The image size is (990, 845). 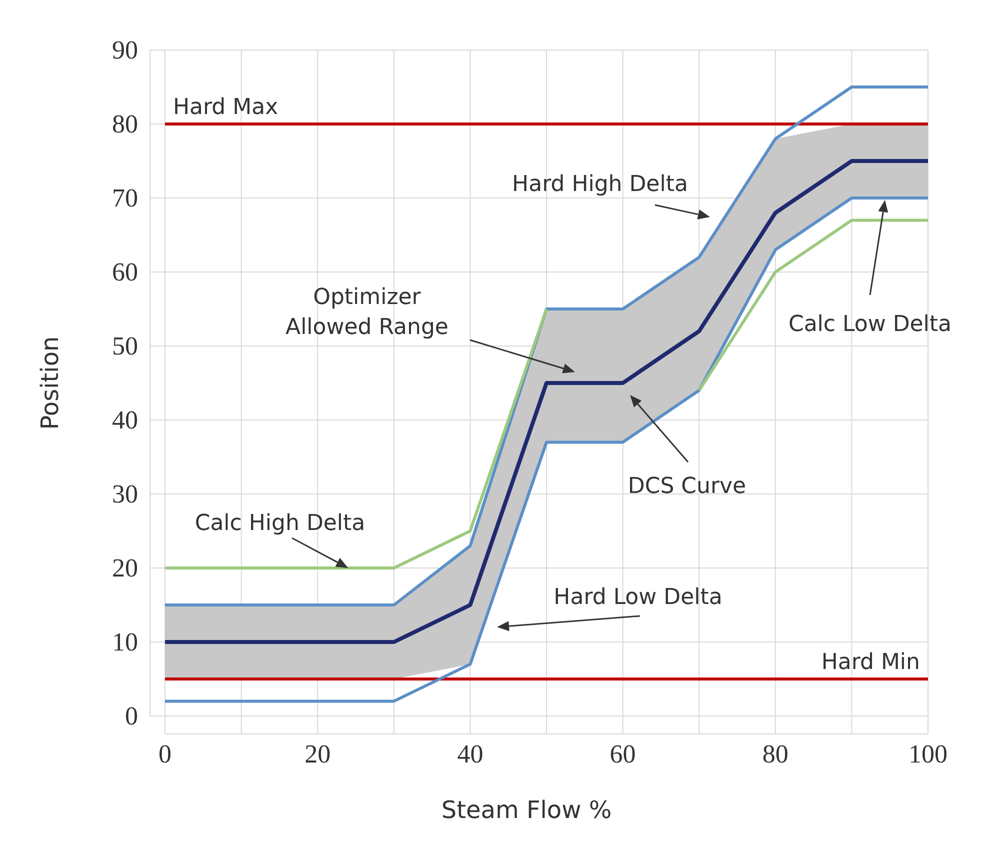 What do you see at coordinates (125, 641) in the screenshot?
I see `y-tick-label: 10` at bounding box center [125, 641].